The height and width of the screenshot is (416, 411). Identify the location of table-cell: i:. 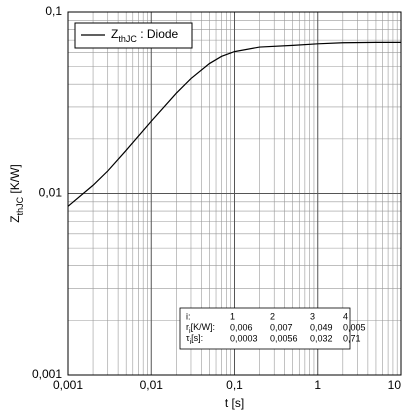
(188, 316).